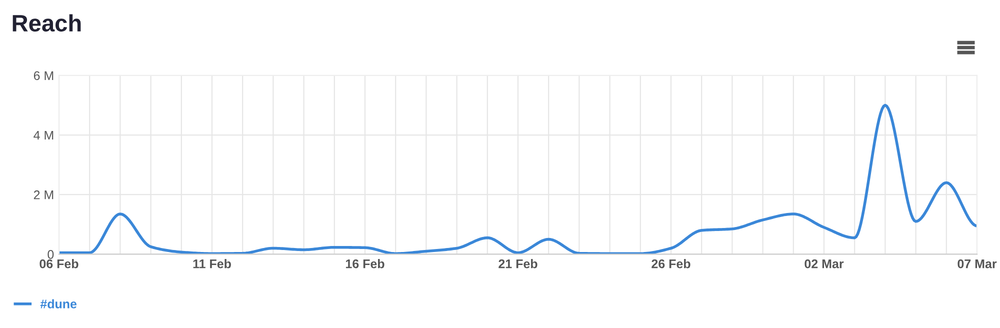 This screenshot has width=1000, height=328. What do you see at coordinates (977, 263) in the screenshot?
I see `x-tick-label: 07 Mar` at bounding box center [977, 263].